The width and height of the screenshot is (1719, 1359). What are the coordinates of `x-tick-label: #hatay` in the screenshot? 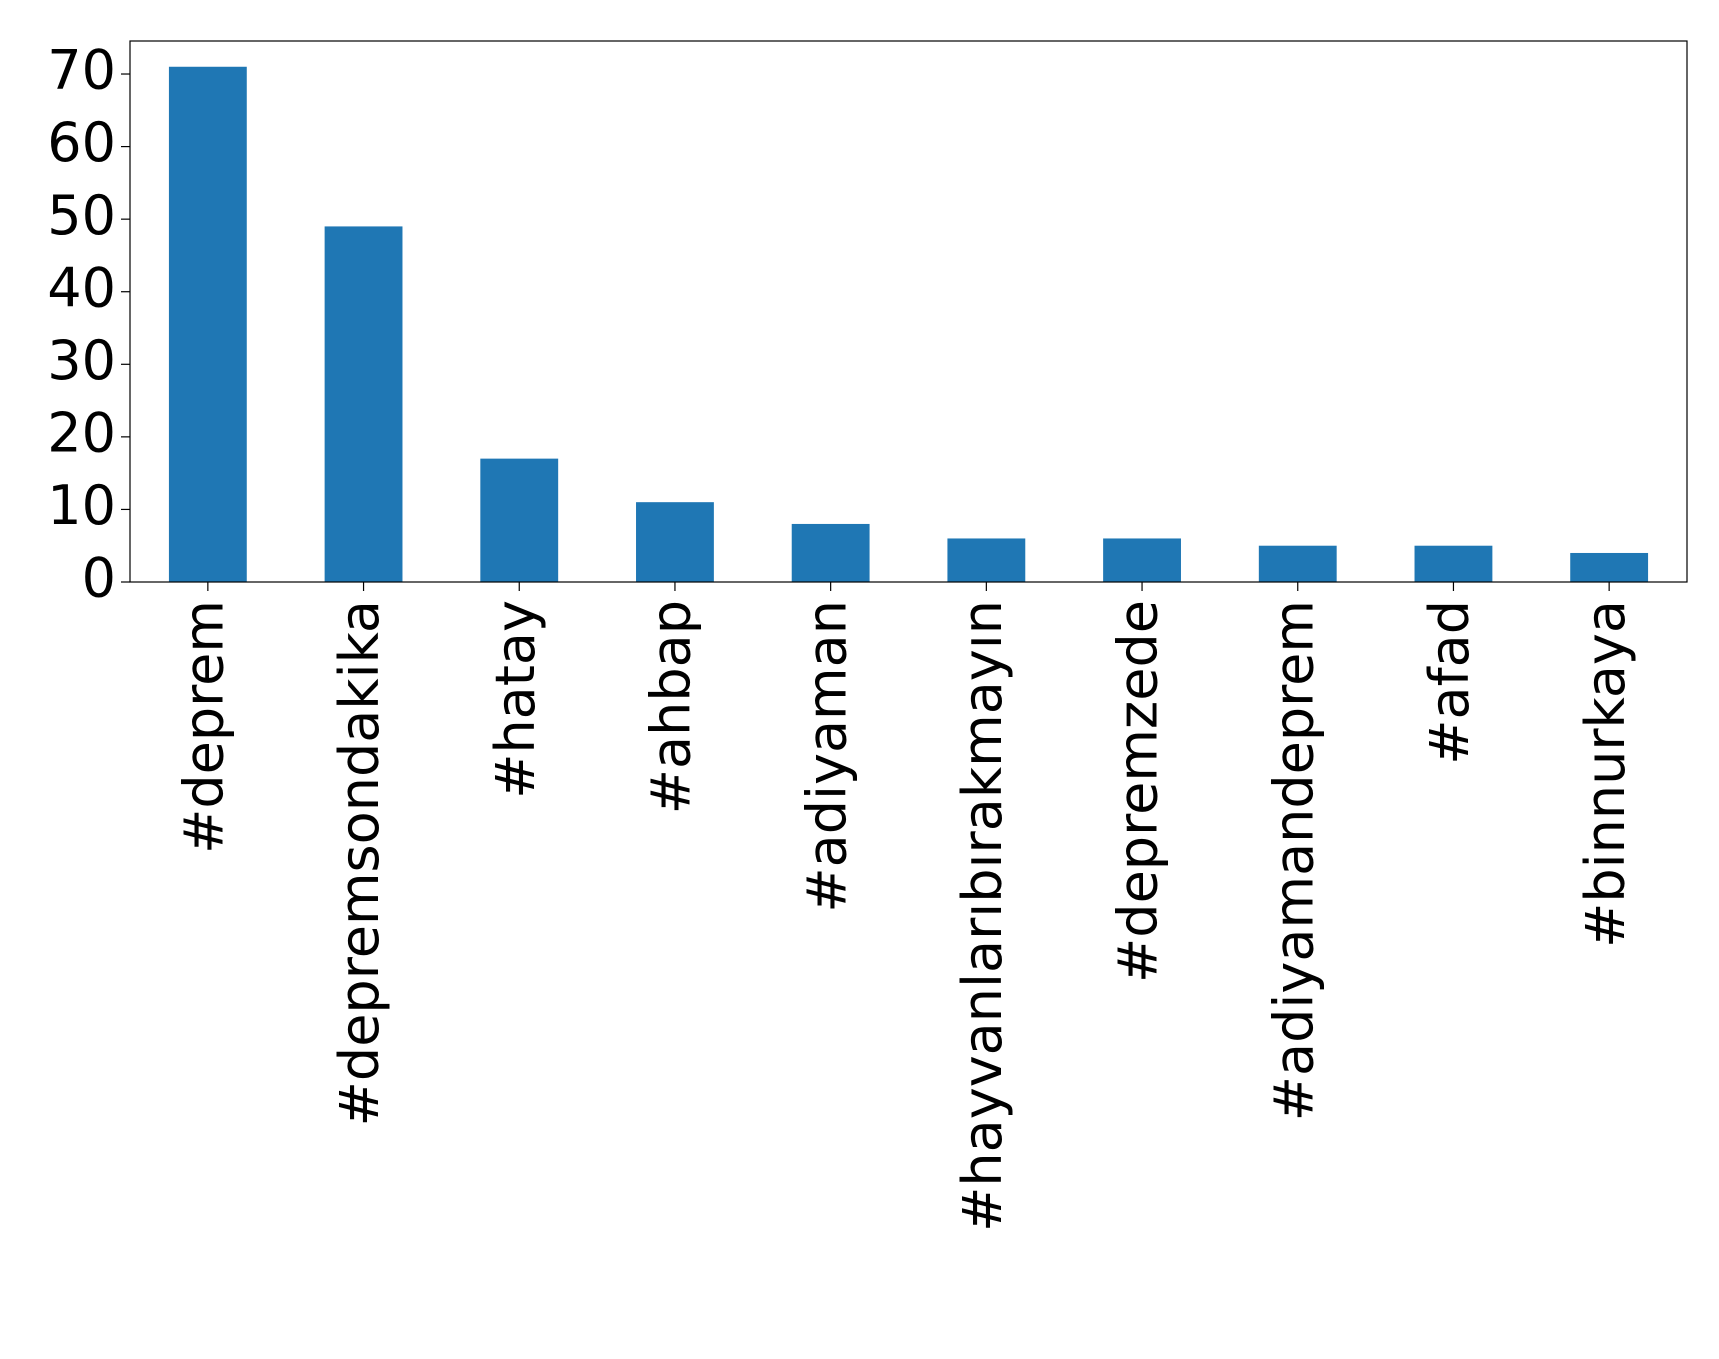 It's located at (515, 699).